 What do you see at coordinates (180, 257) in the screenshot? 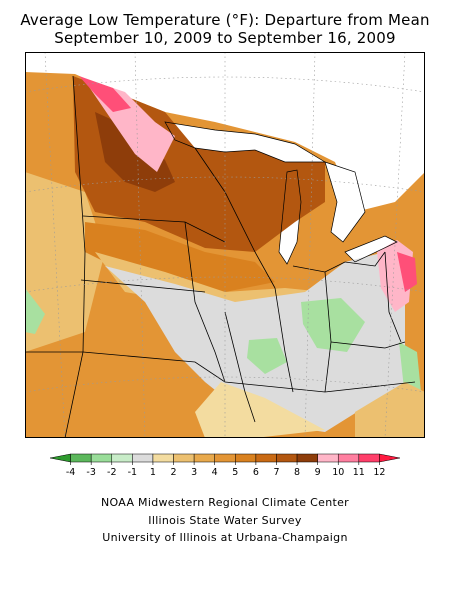
I see `central-darkorange` at bounding box center [180, 257].